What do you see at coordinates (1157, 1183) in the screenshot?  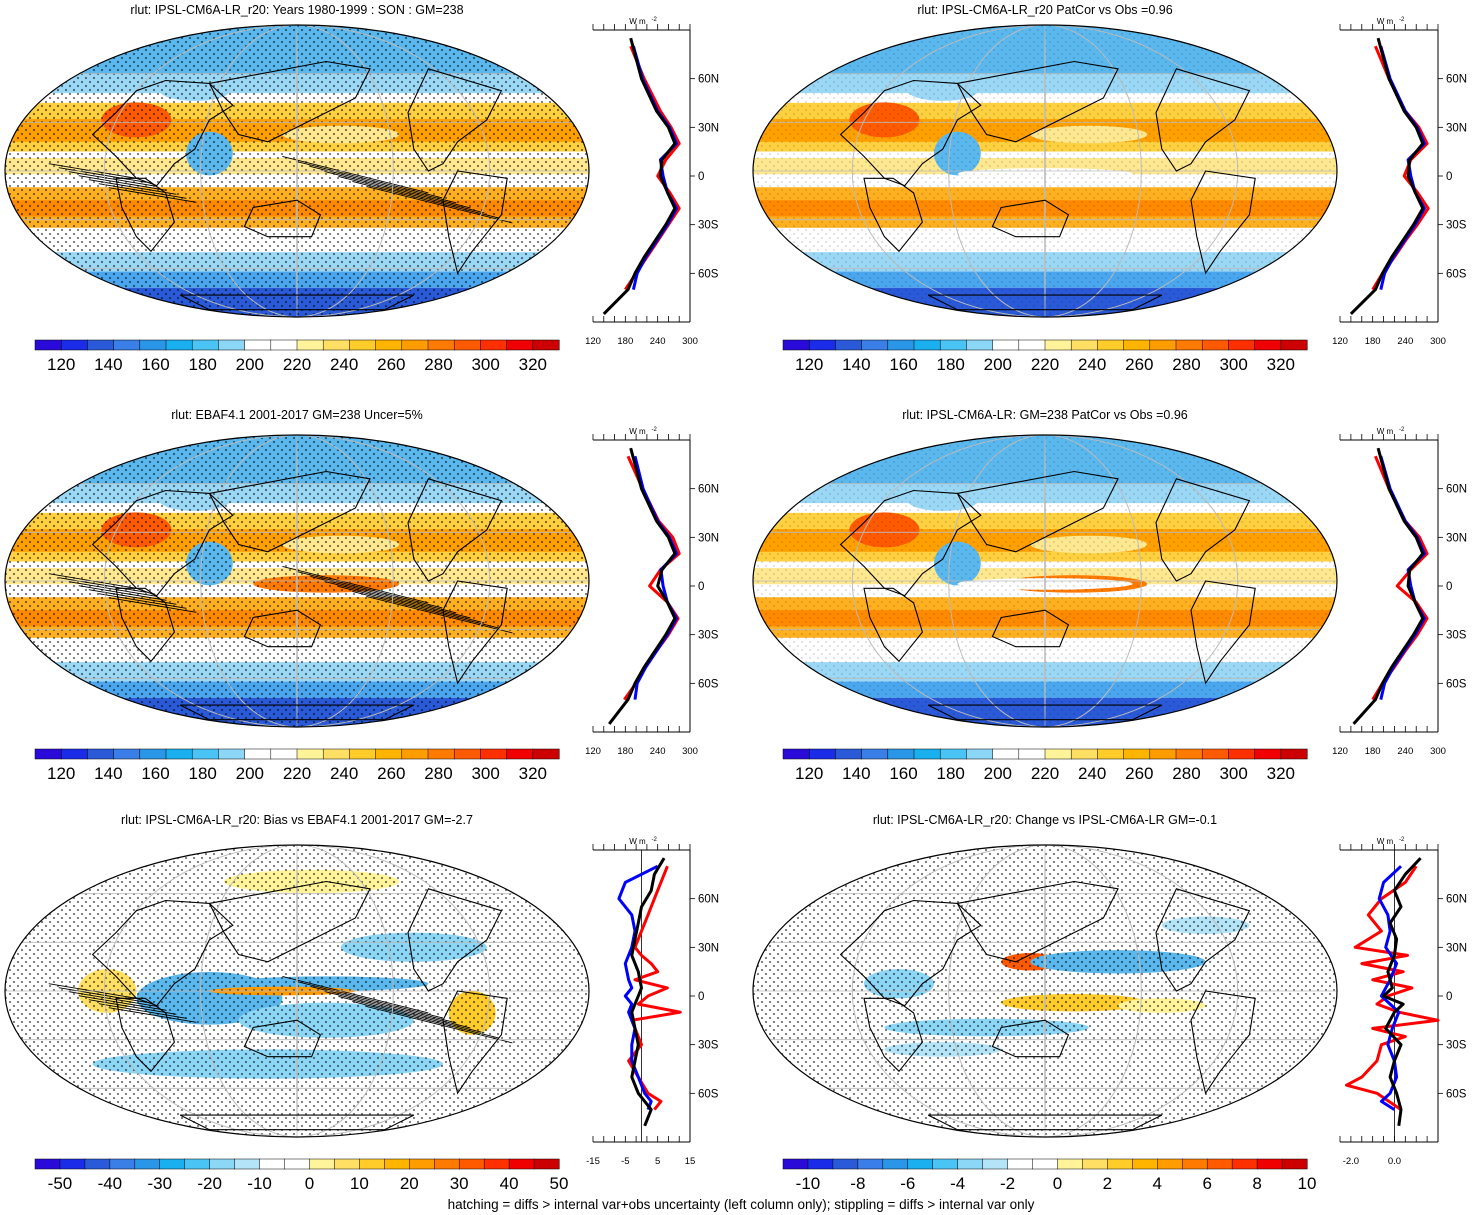 I see `colorbar-tick-label: 4` at bounding box center [1157, 1183].